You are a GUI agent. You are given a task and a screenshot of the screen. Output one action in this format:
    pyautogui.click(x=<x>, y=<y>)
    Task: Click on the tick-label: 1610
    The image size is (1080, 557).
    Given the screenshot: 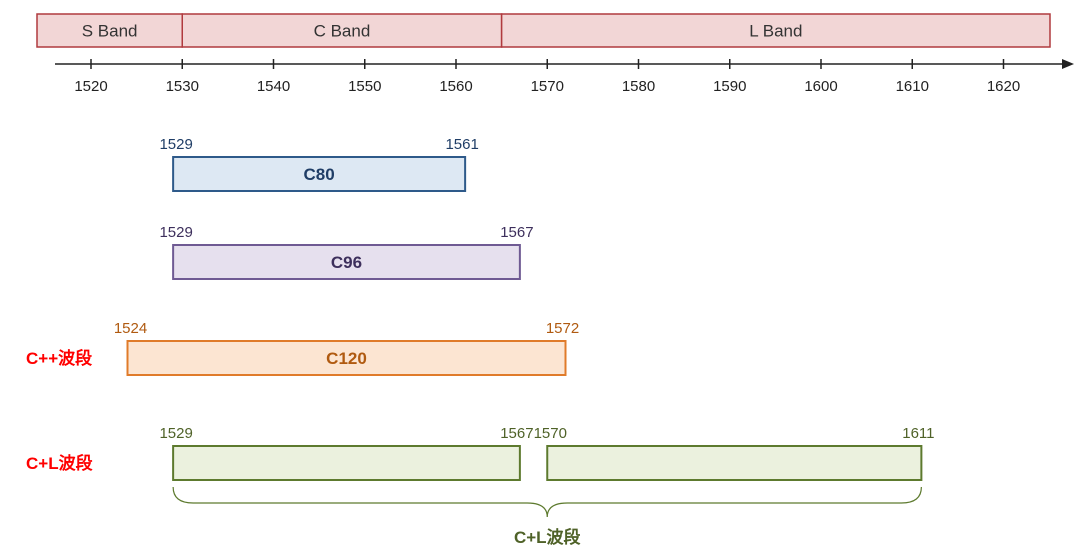 What is the action you would take?
    pyautogui.click(x=912, y=86)
    